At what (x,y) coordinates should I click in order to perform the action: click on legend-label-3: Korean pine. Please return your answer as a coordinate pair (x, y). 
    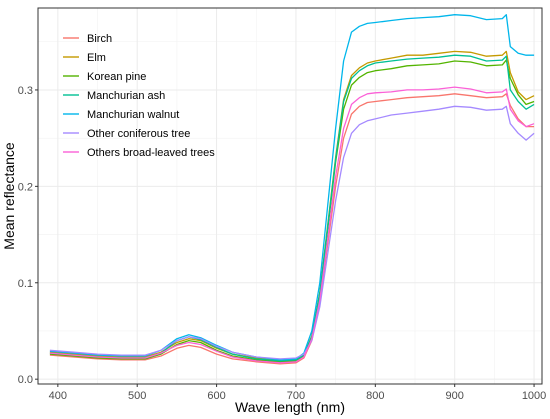
    Looking at the image, I should click on (116, 77).